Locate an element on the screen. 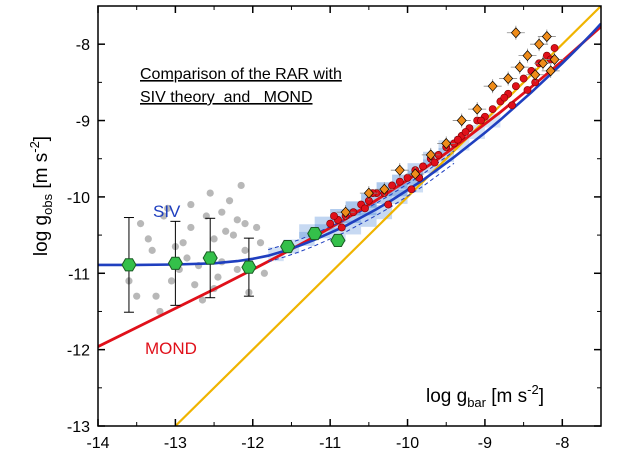  y-tick-label: -10 is located at coordinates (78, 198).